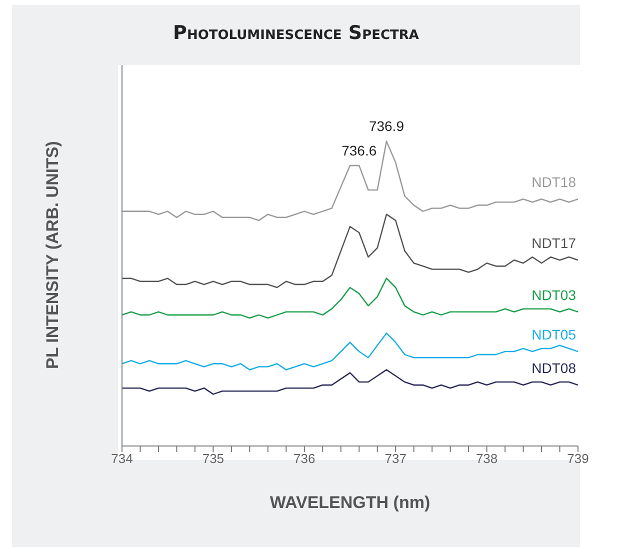  Describe the element at coordinates (554, 368) in the screenshot. I see `series-label: NDT08` at that location.